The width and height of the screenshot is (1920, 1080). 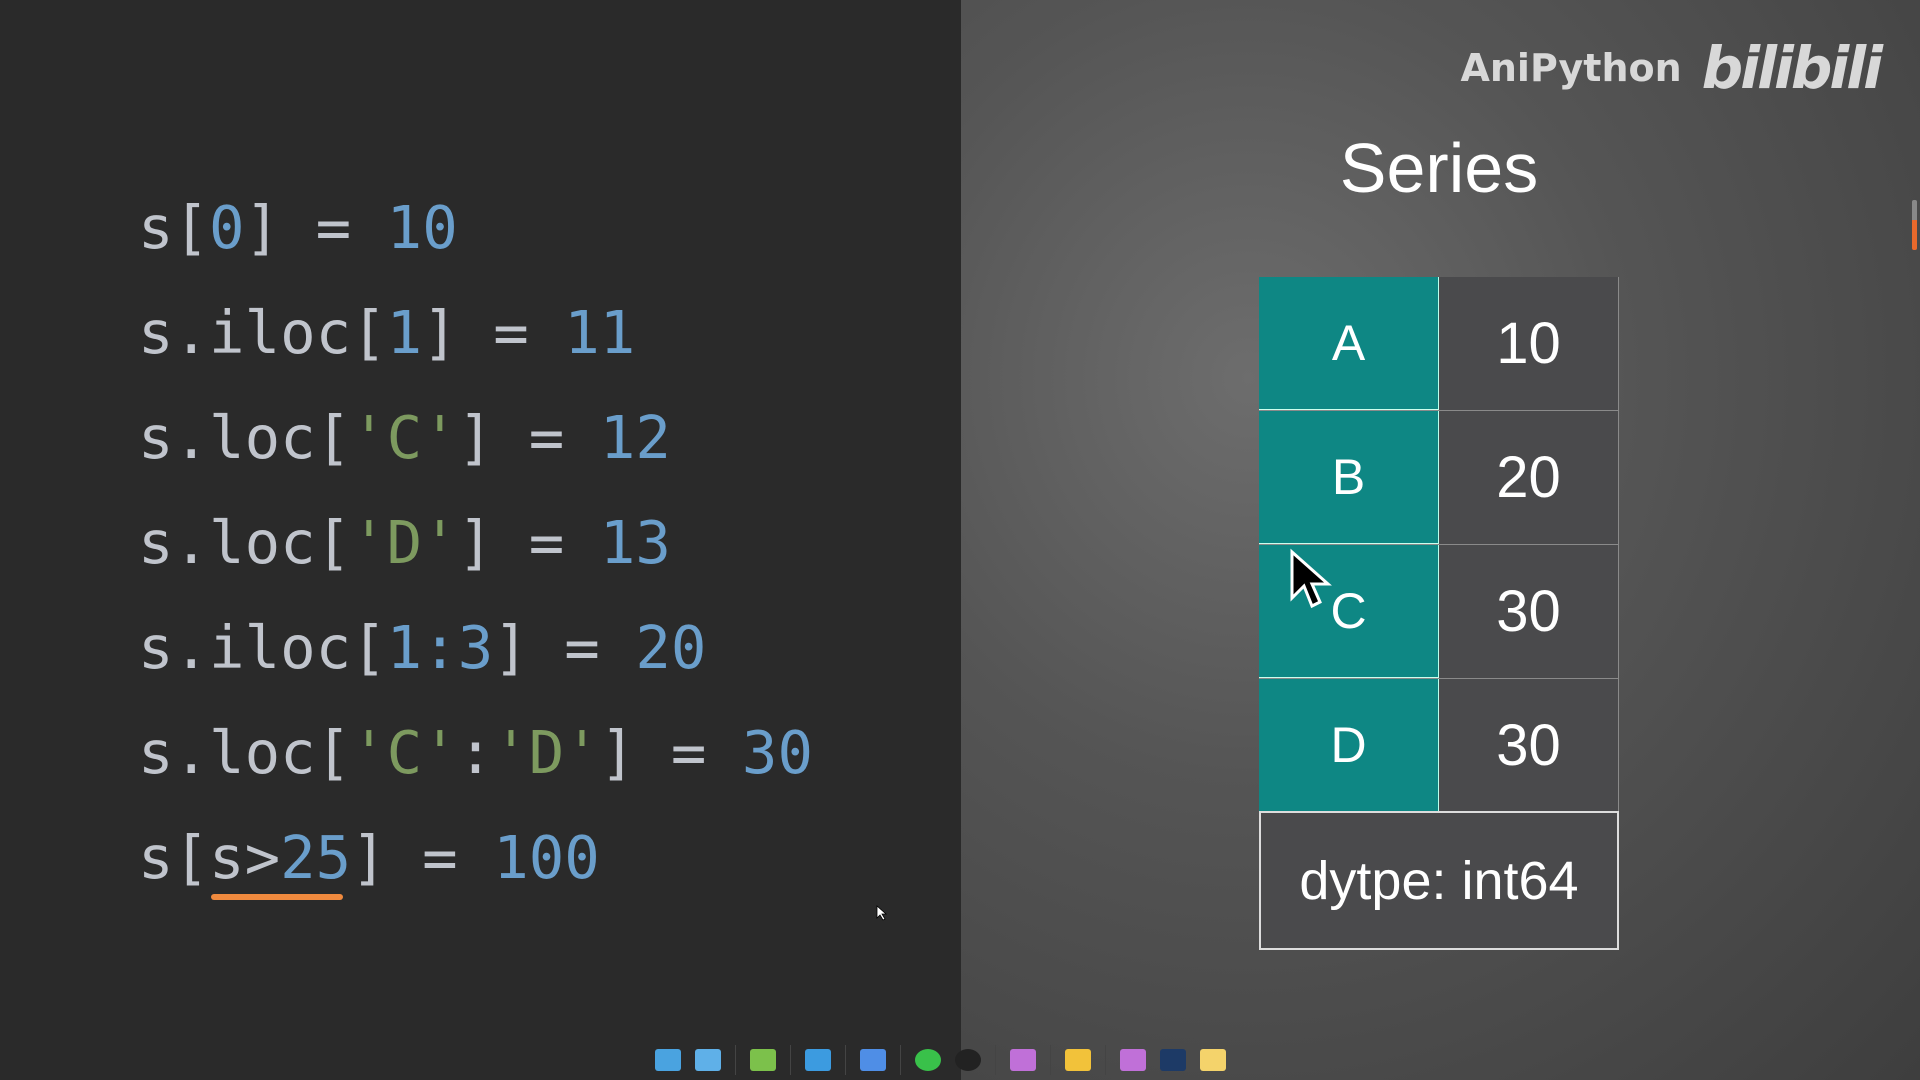 I want to click on code-line: s[s>25] = 100, so click(x=475, y=857).